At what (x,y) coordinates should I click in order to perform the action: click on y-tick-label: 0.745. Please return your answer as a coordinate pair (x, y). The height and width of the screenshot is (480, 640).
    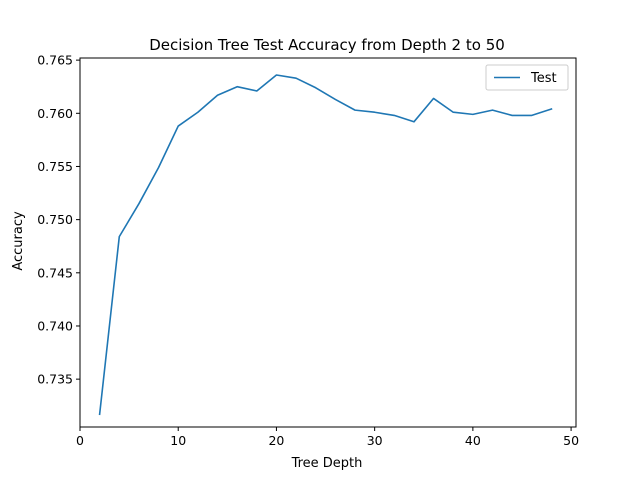
    Looking at the image, I should click on (55, 272).